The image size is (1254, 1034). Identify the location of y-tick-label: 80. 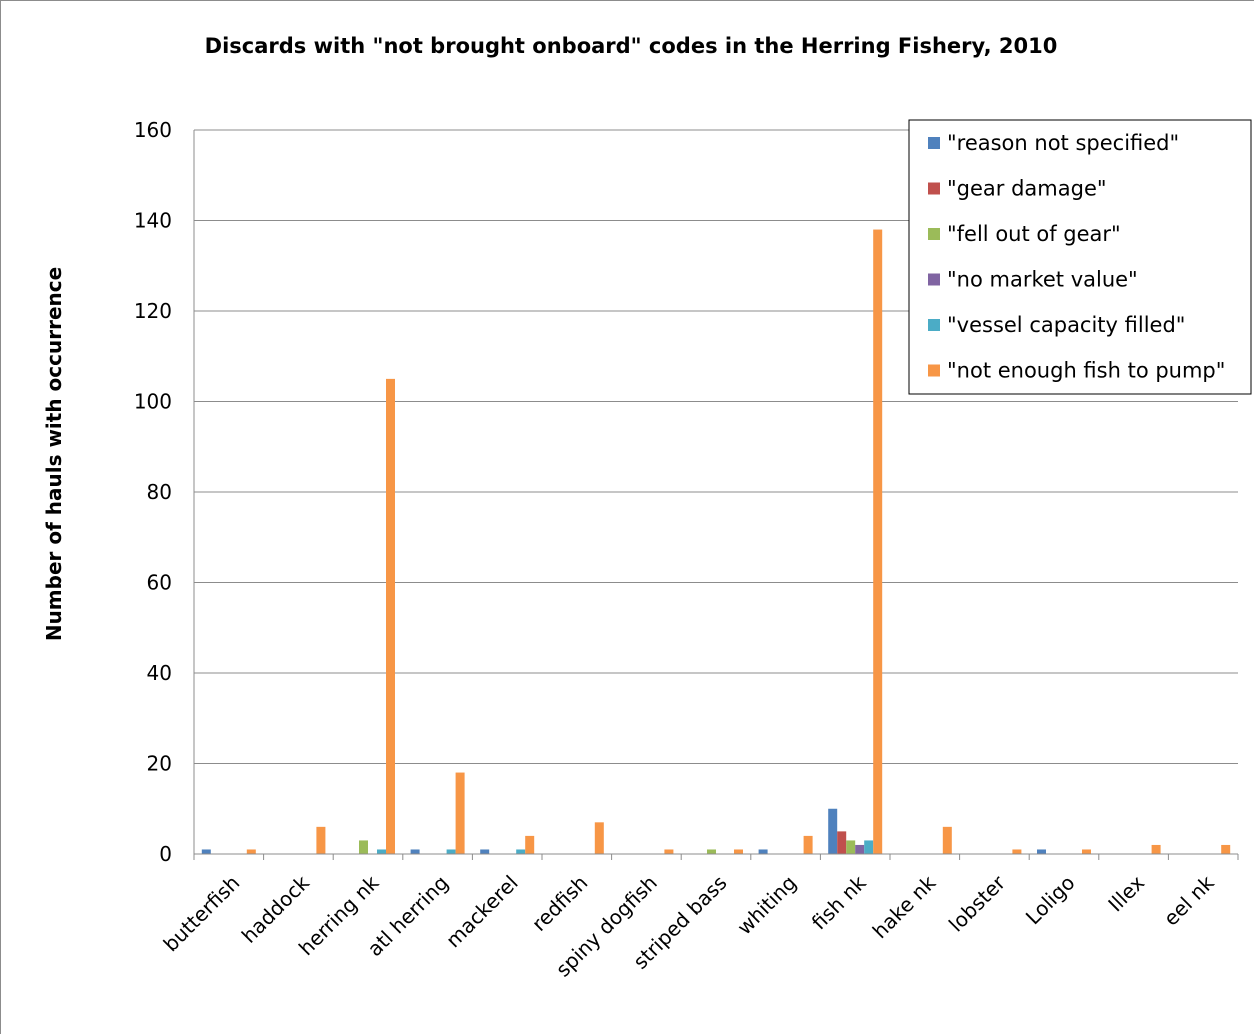
(159, 492).